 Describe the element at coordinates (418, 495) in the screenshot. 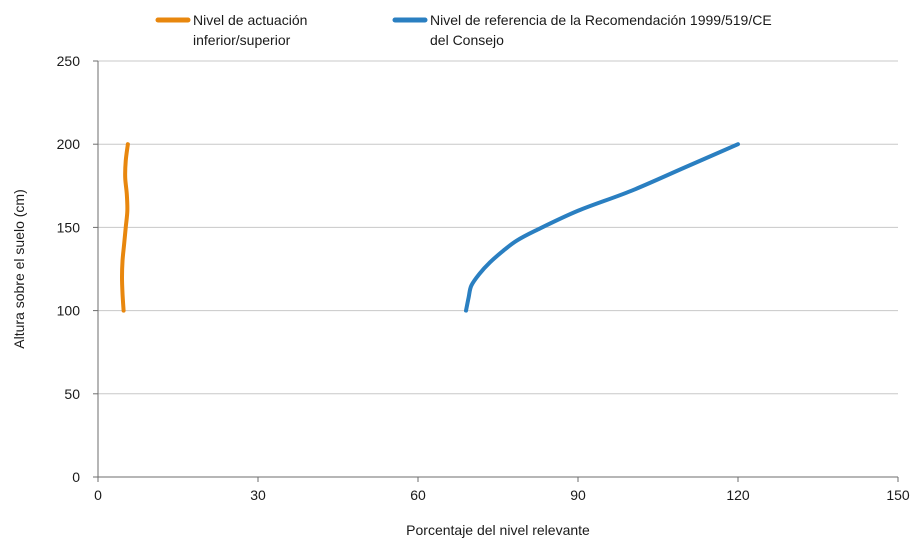

I see `x-tick-label: 60` at that location.